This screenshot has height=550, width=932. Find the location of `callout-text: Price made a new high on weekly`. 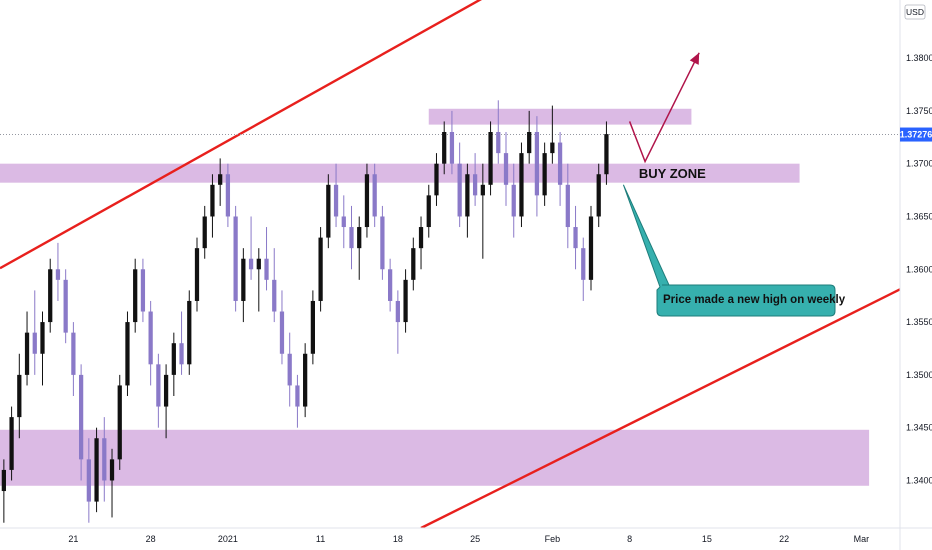

callout-text: Price made a new high on weekly is located at coordinates (754, 300).